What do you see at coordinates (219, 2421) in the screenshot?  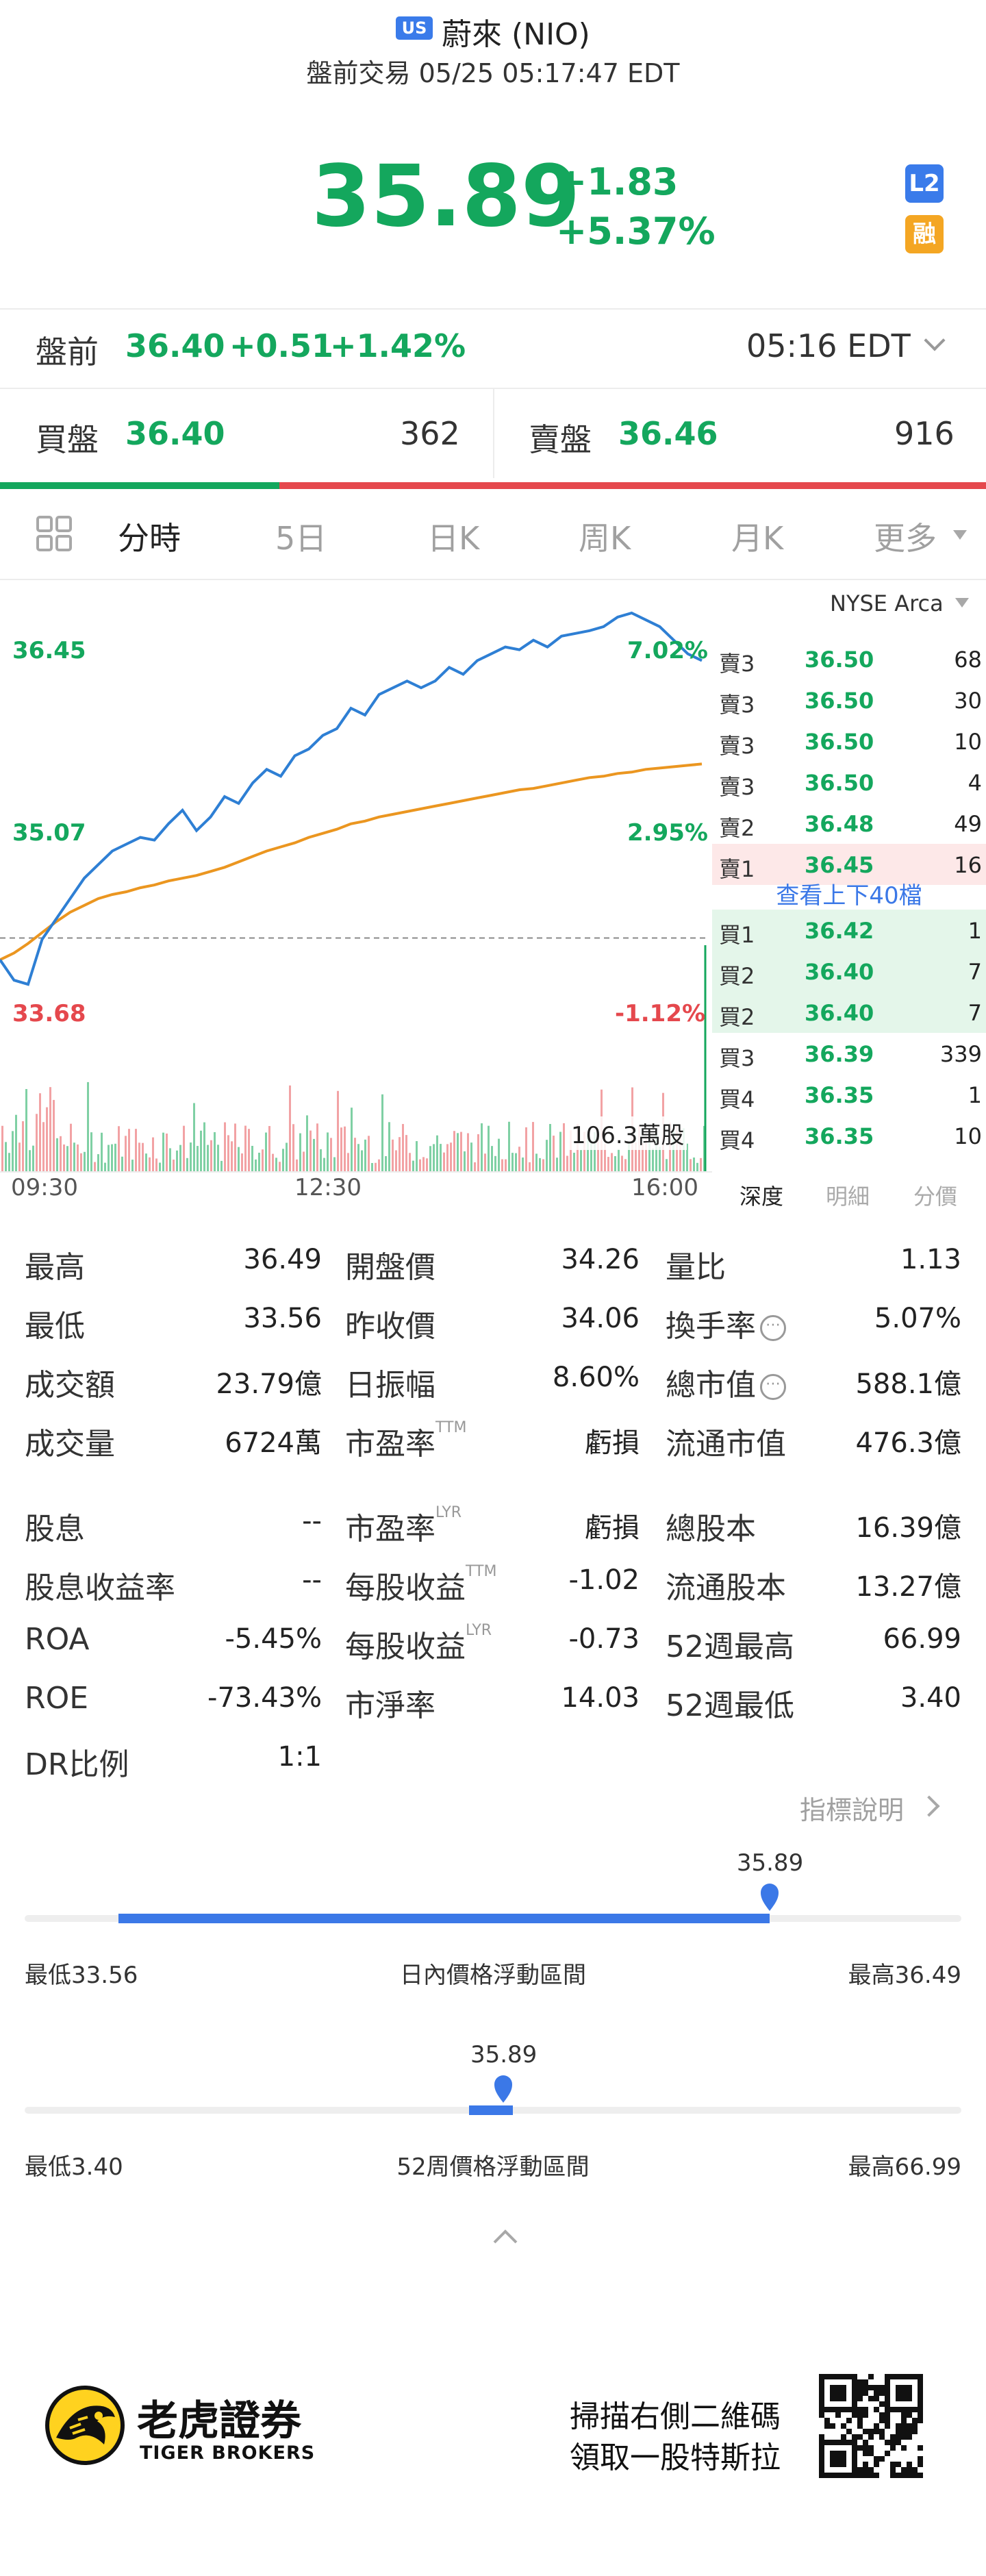 I see `brand-name-cn: 老虎證券` at bounding box center [219, 2421].